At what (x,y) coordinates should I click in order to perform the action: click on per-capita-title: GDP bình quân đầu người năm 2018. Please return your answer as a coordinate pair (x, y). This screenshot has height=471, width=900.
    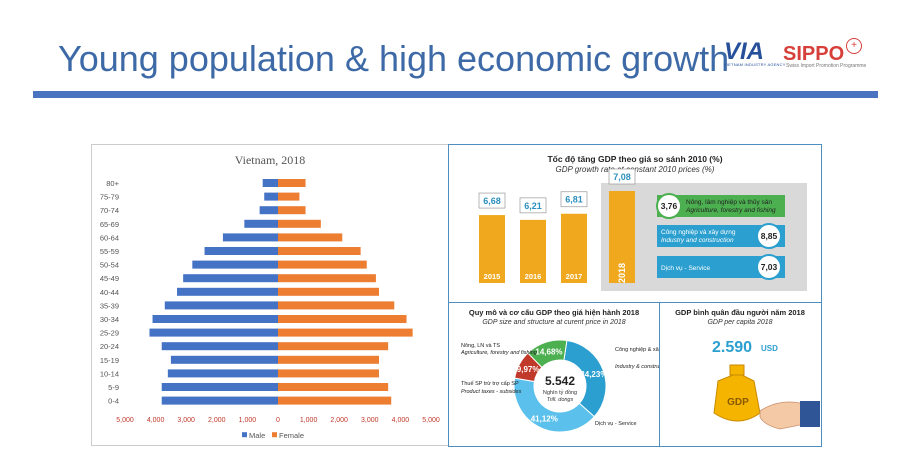
    Looking at the image, I should click on (740, 312).